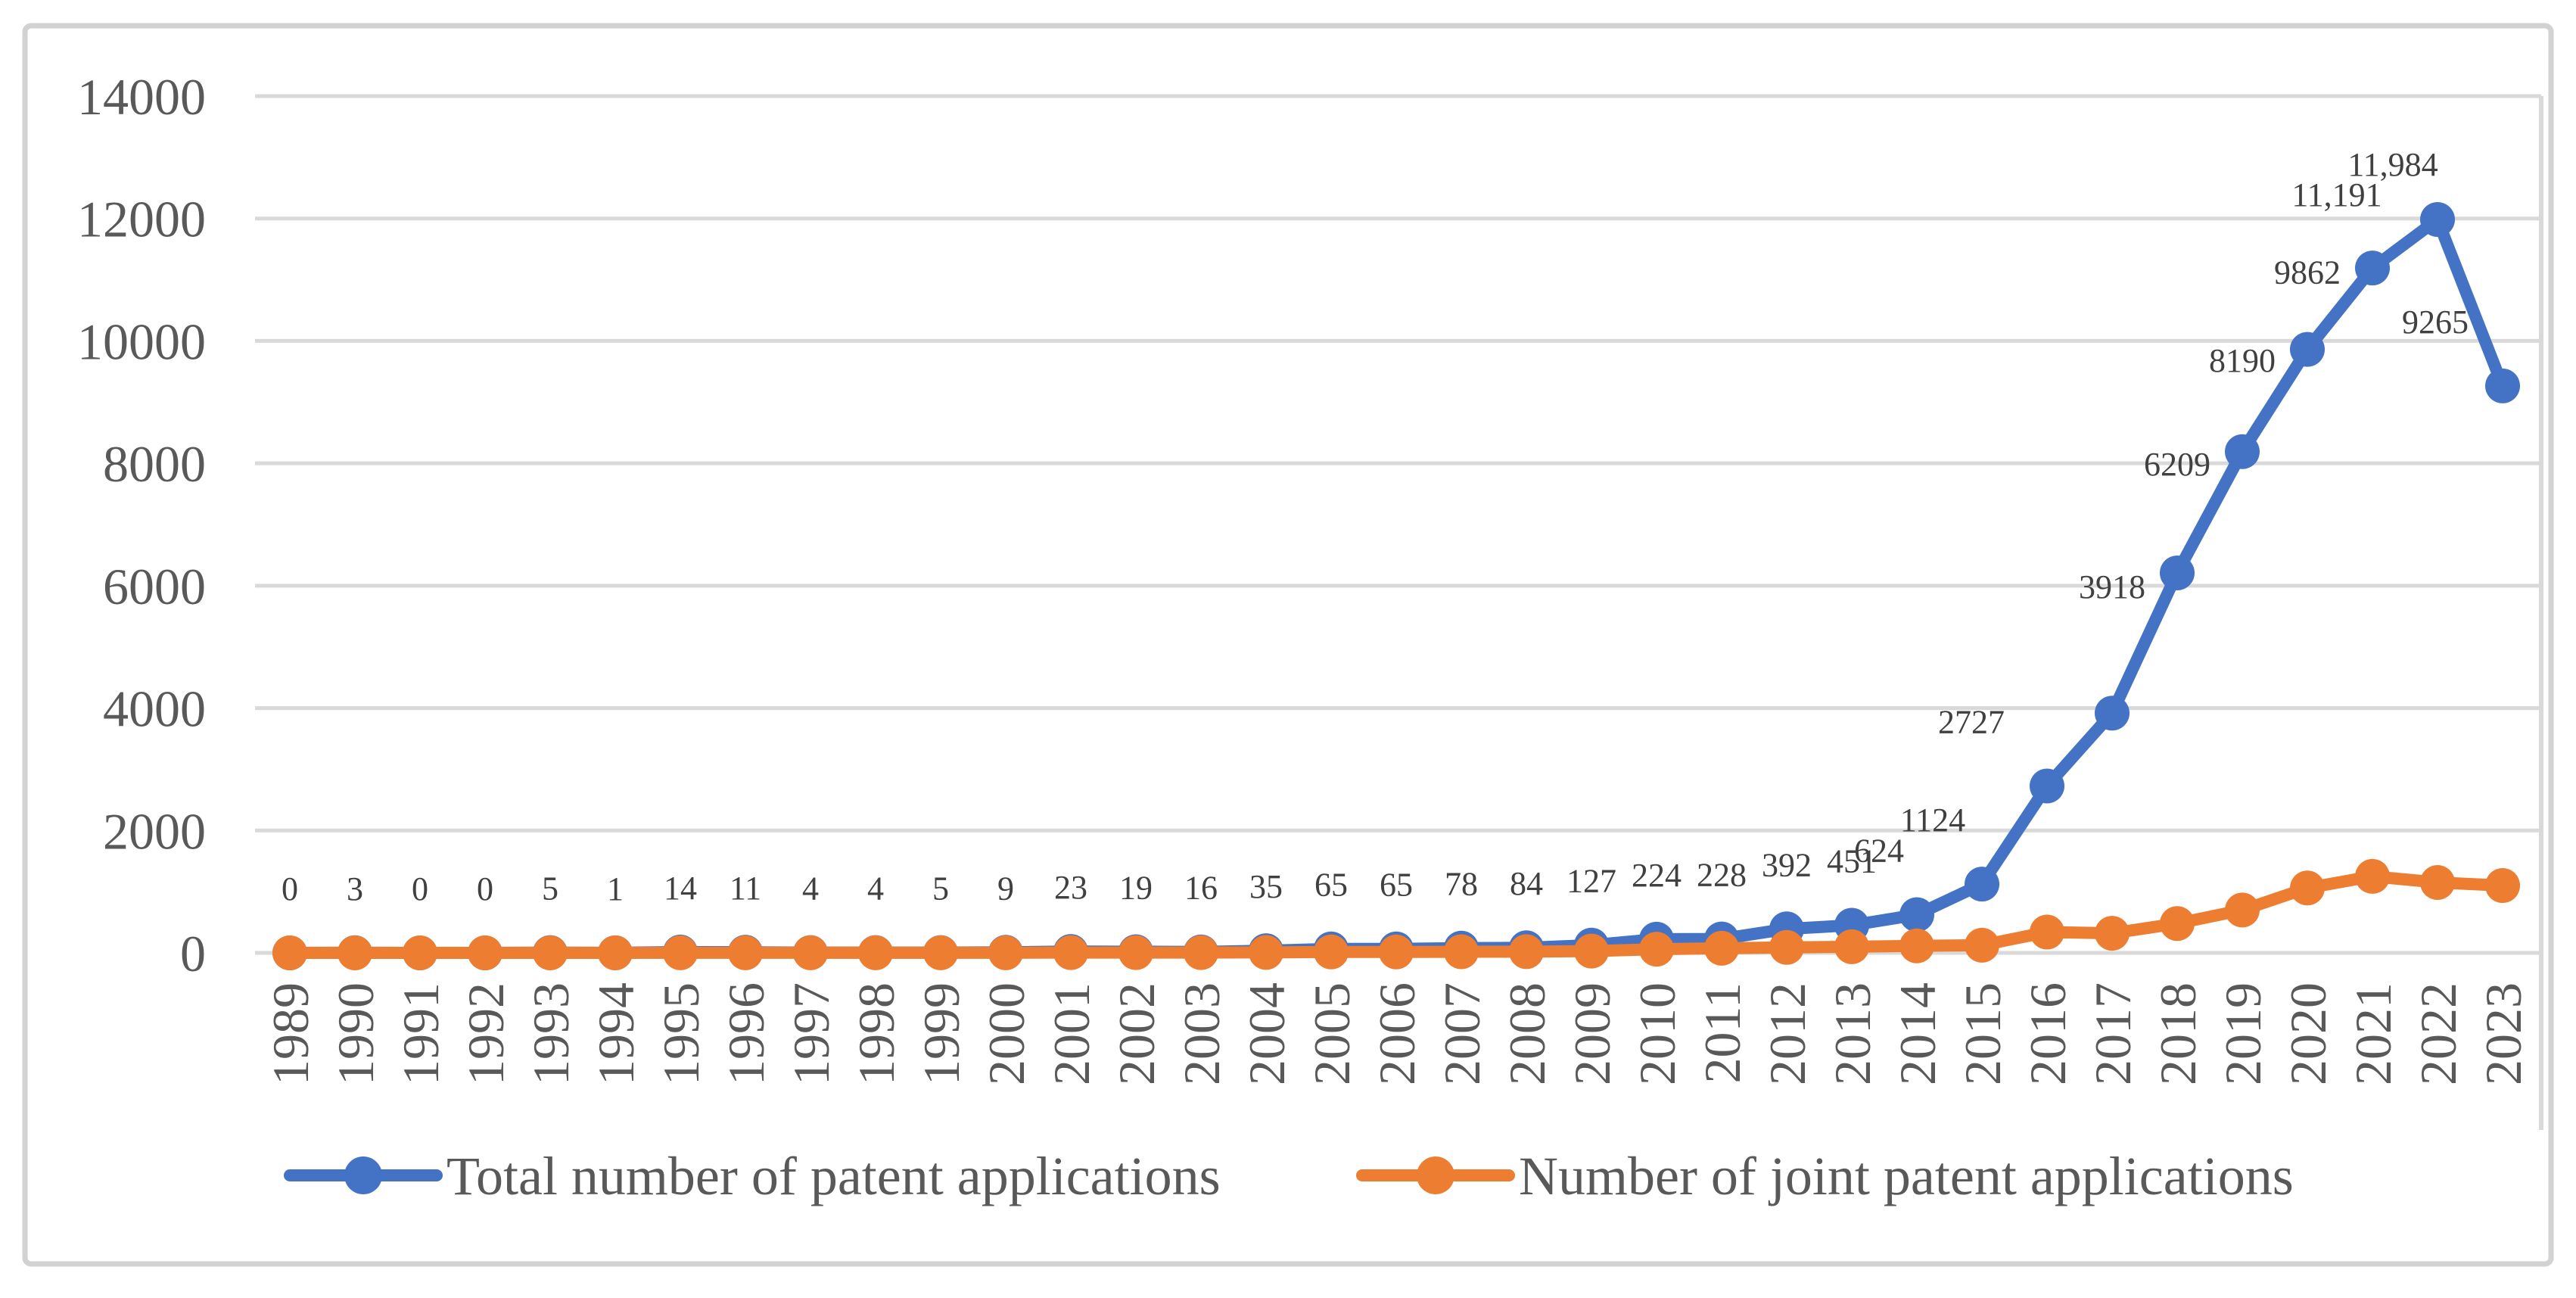 This screenshot has height=1298, width=2576. I want to click on data-label: 228, so click(1722, 875).